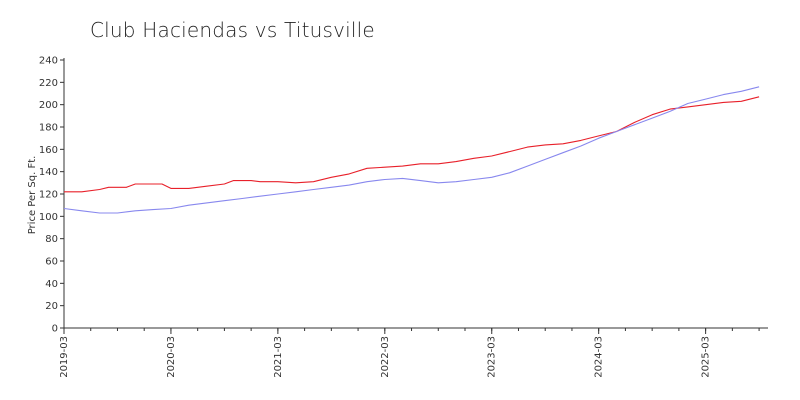 The width and height of the screenshot is (800, 400). Describe the element at coordinates (48, 217) in the screenshot. I see `y-tick-label: 100` at that location.